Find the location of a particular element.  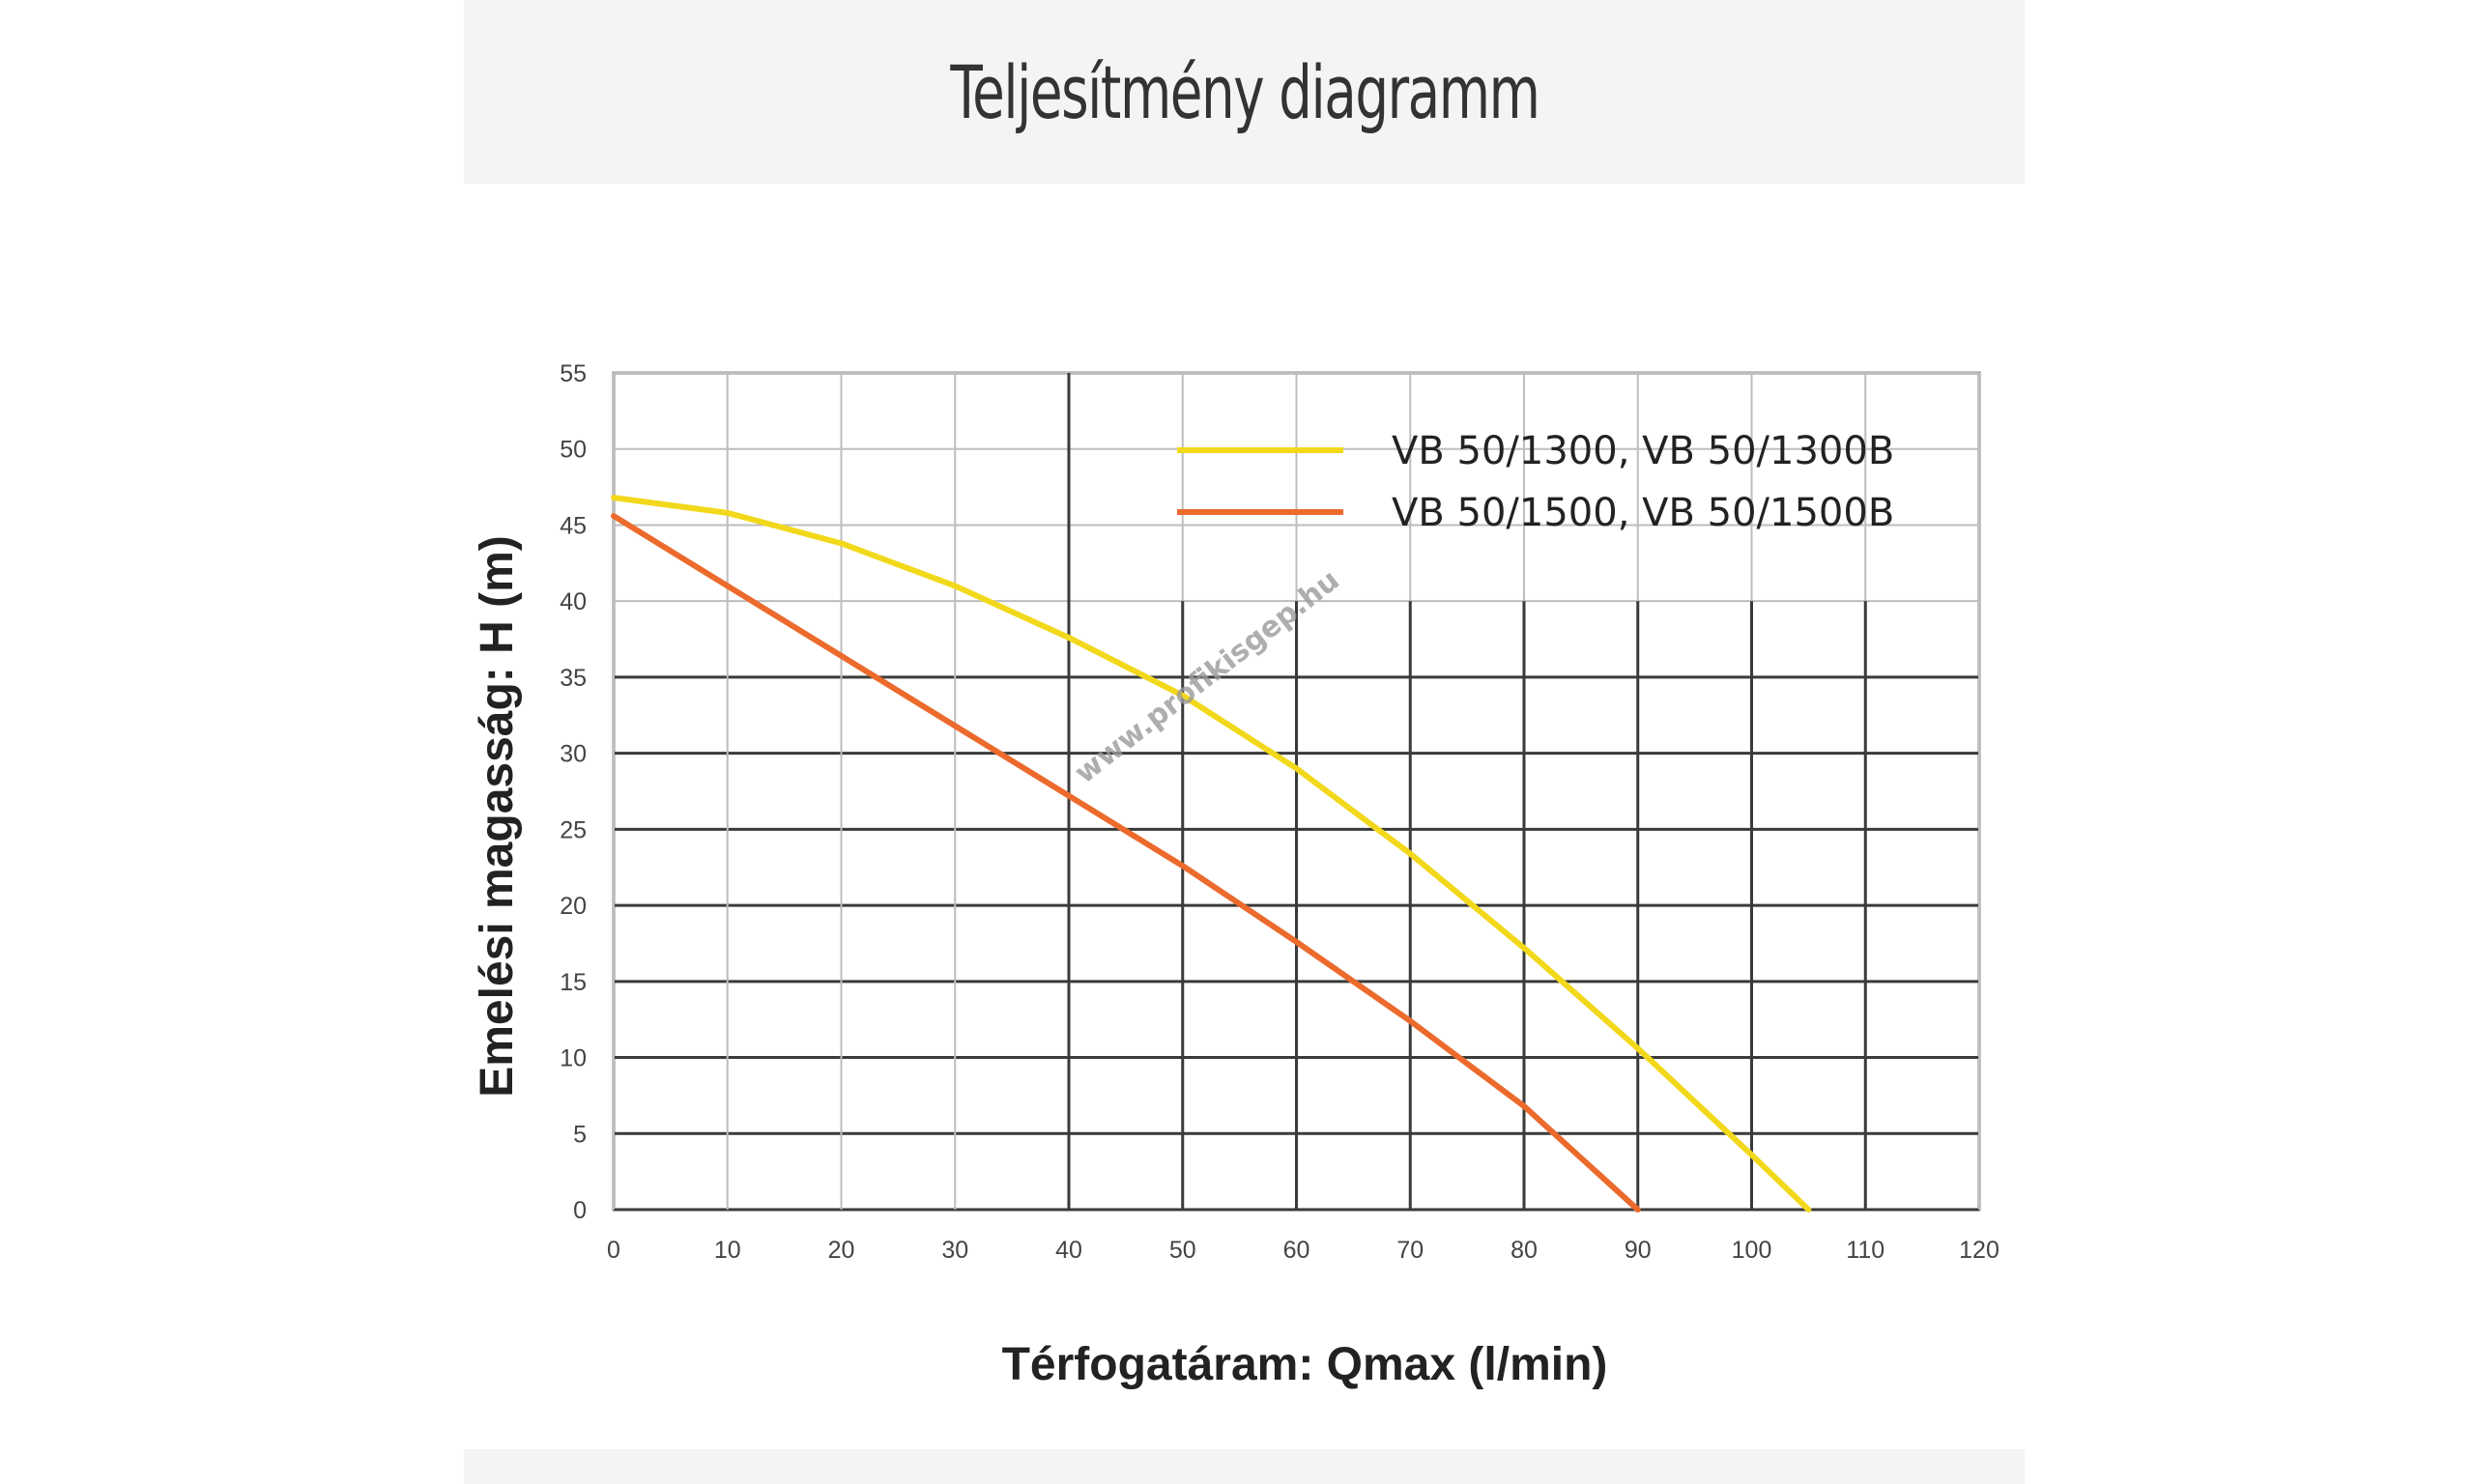

x-tick-label: 0 is located at coordinates (614, 1250).